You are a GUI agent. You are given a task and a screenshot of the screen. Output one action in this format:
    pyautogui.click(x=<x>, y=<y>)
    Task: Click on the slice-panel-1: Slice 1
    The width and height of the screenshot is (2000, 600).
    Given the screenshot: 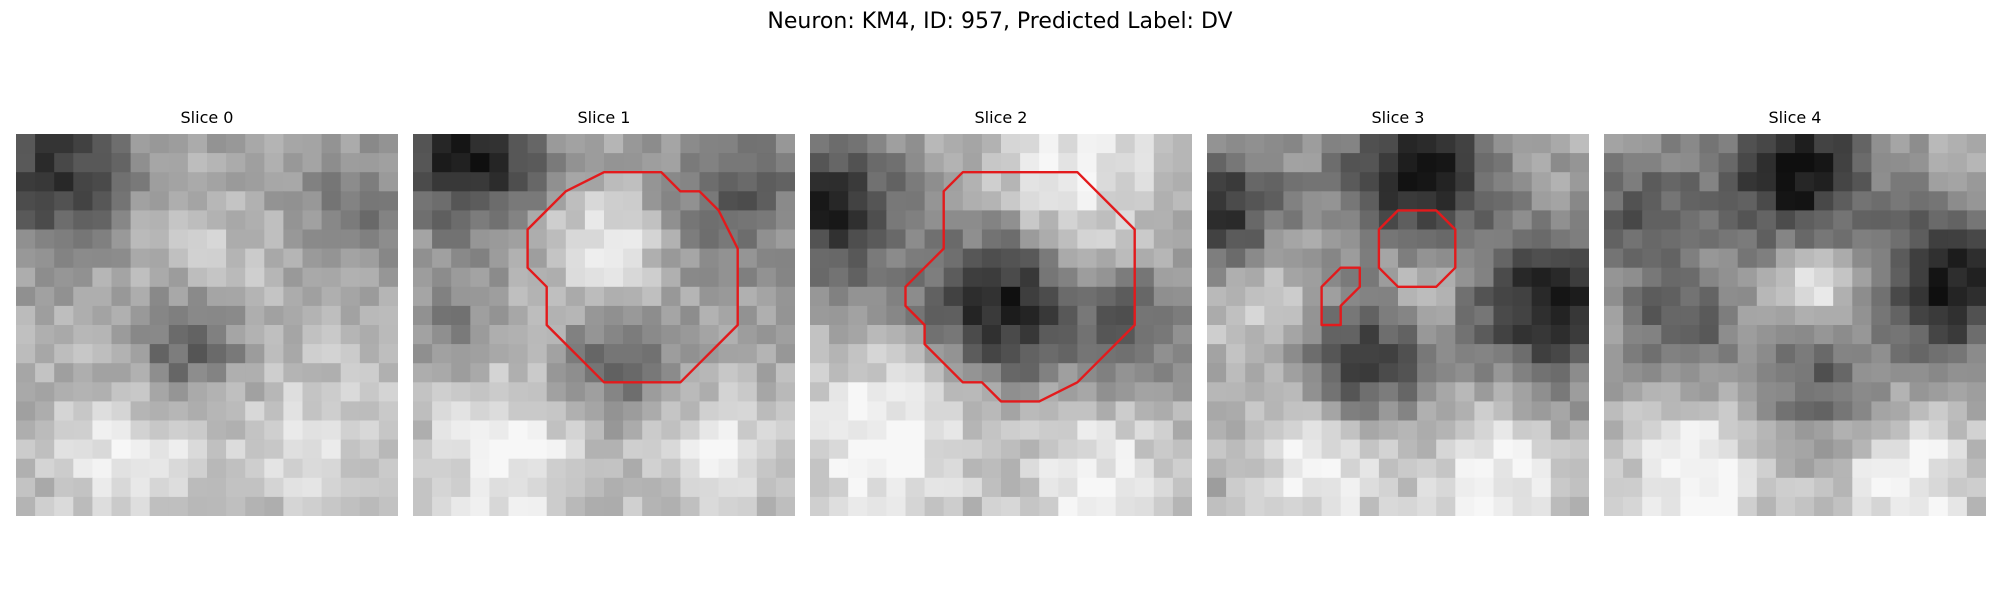 What is the action you would take?
    pyautogui.click(x=604, y=312)
    